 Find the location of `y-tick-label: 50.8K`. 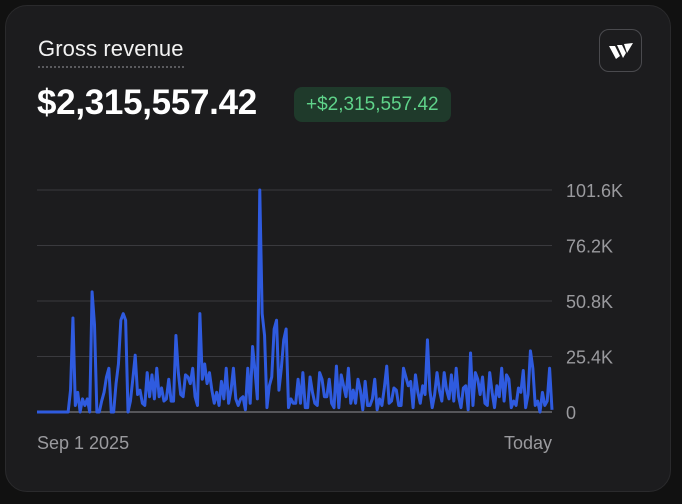

y-tick-label: 50.8K is located at coordinates (589, 302).